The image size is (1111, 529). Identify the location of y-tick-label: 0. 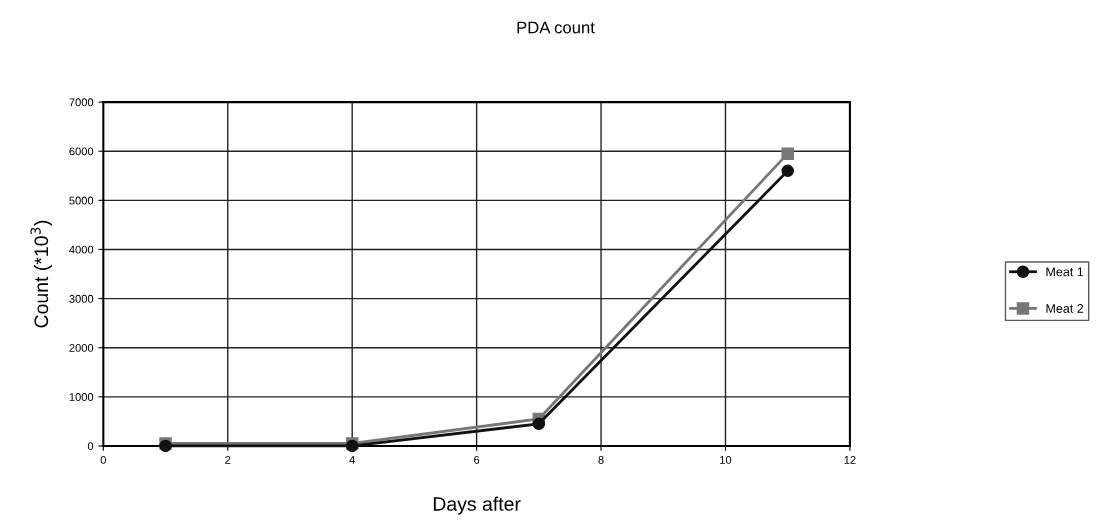
(90, 446).